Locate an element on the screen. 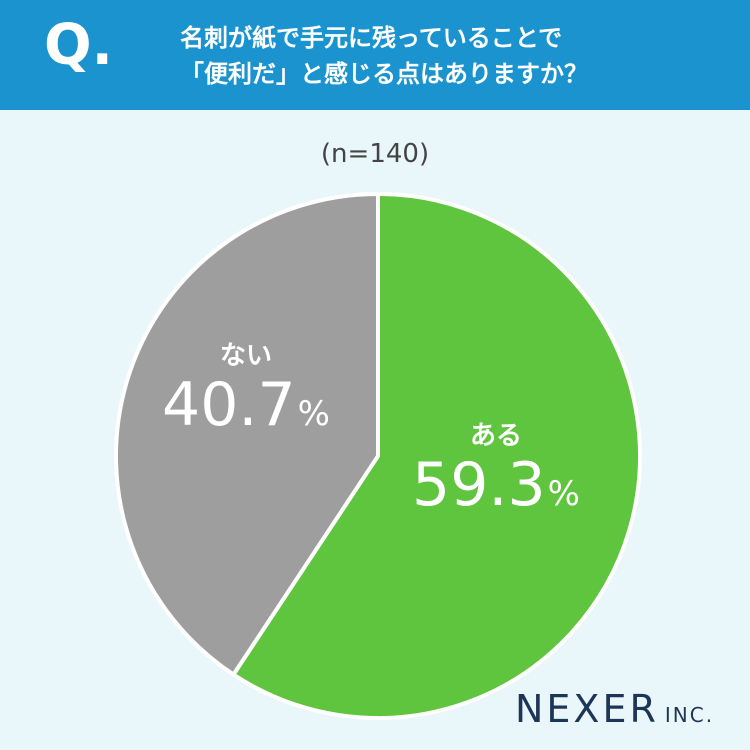 This screenshot has height=750, width=750. logo-main-text: NEXER is located at coordinates (587, 709).